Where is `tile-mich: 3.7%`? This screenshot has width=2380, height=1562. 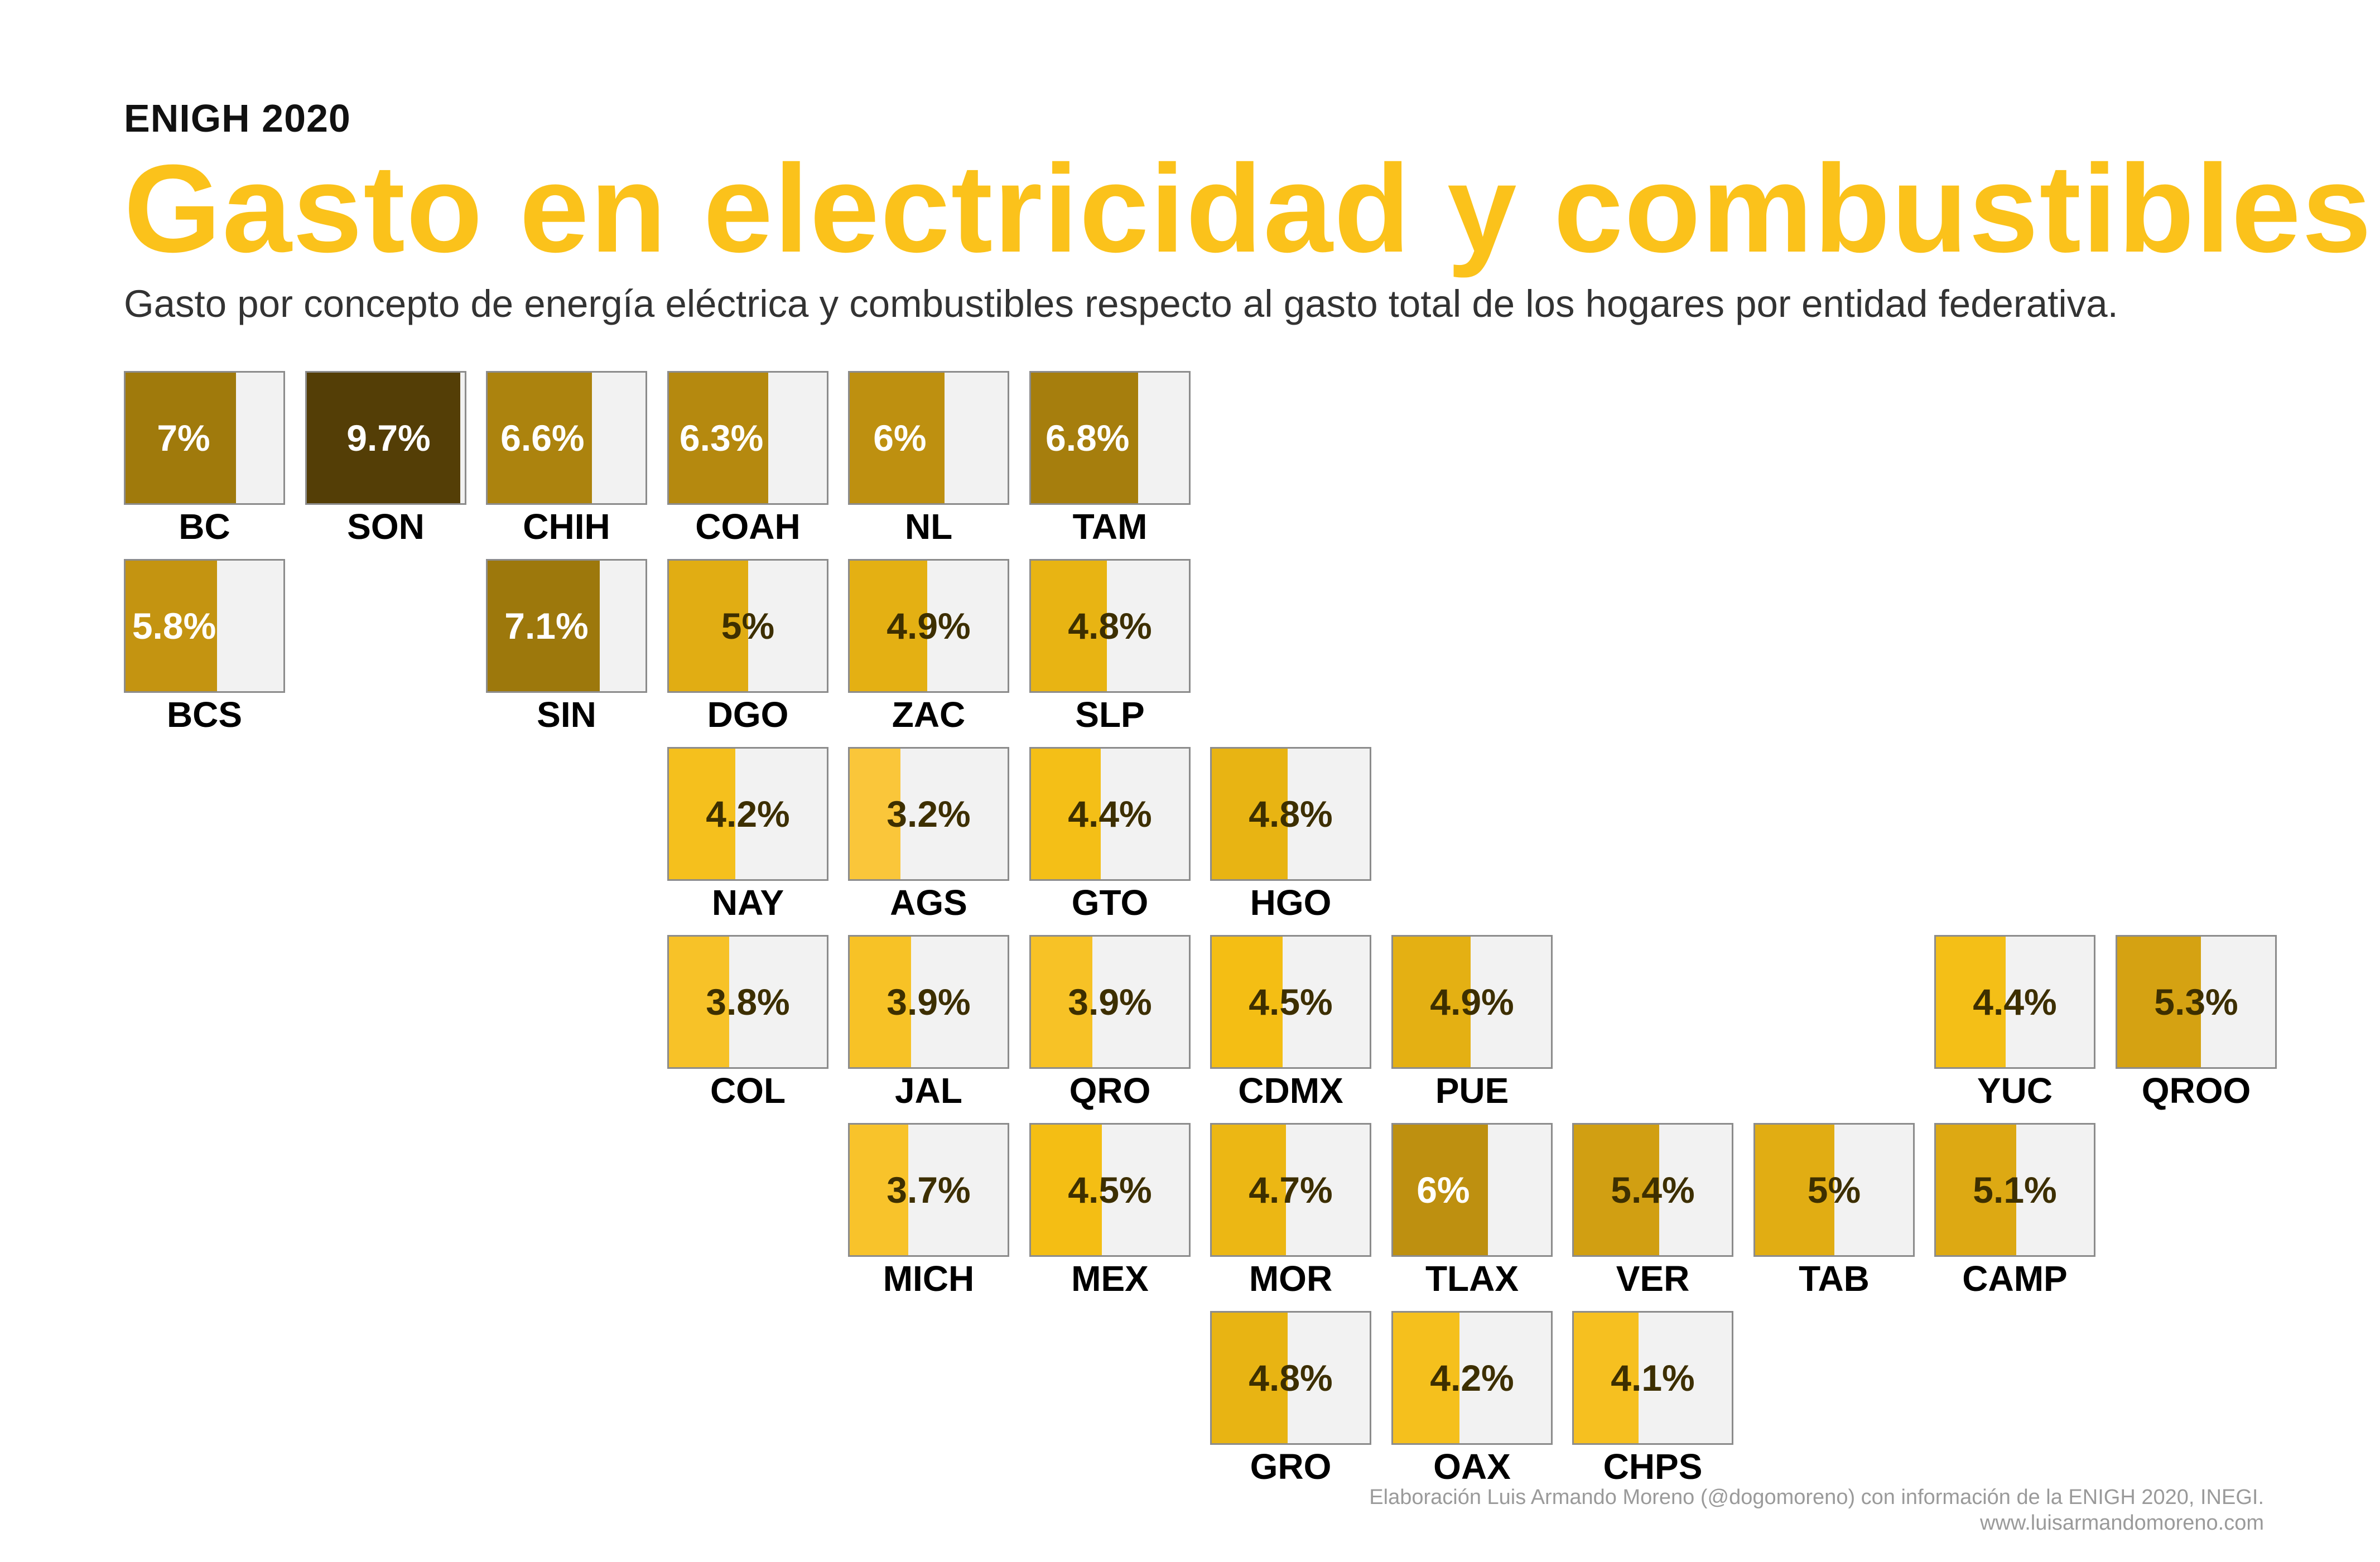
tile-mich: 3.7% is located at coordinates (929, 1190).